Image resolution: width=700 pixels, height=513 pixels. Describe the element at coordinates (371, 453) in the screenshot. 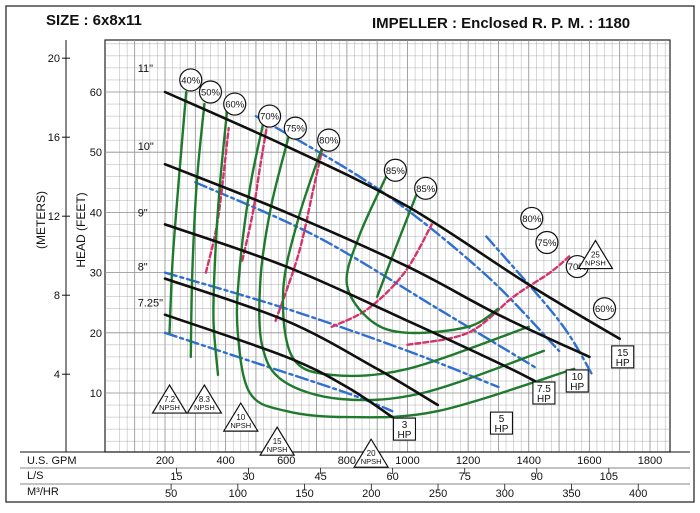

I see `npsh-badge-value: 20` at that location.